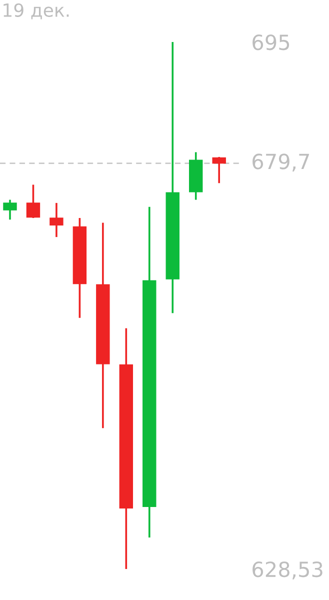  What do you see at coordinates (287, 570) in the screenshot?
I see `y-tick-label: 628,53` at bounding box center [287, 570].